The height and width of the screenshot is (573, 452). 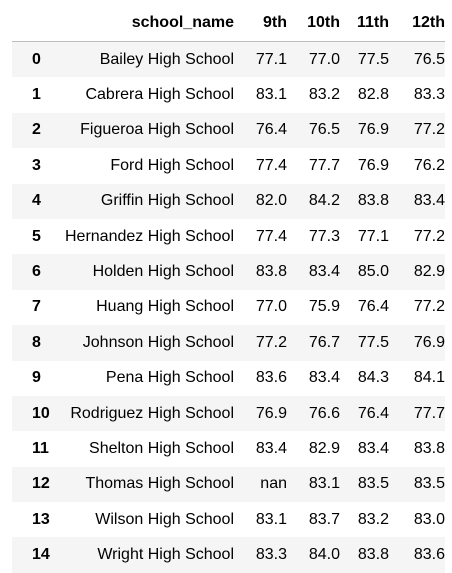 I want to click on grade-11-cell: 84.3, so click(x=364, y=378).